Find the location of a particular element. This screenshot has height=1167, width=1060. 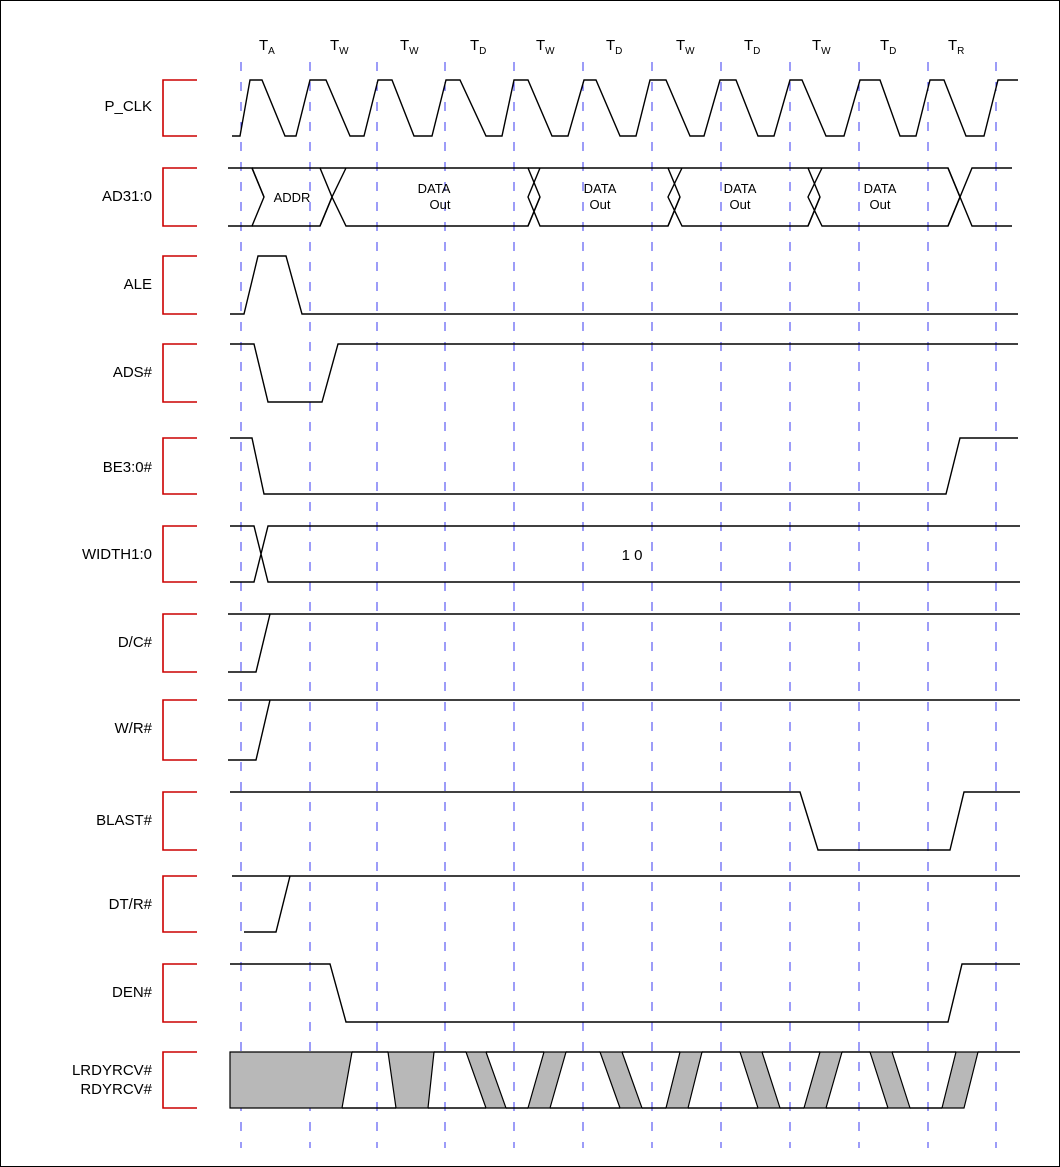

bracket-den is located at coordinates (179, 993).